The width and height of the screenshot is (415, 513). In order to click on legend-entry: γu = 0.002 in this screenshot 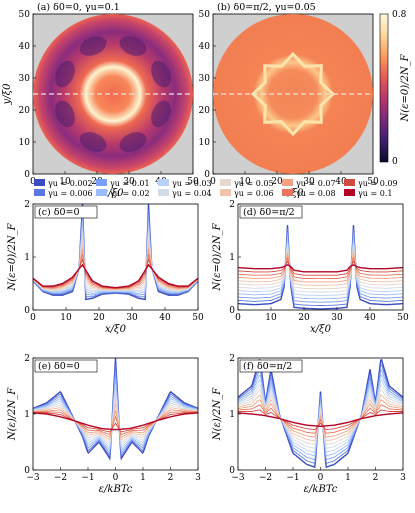, I will do `click(70, 183)`.